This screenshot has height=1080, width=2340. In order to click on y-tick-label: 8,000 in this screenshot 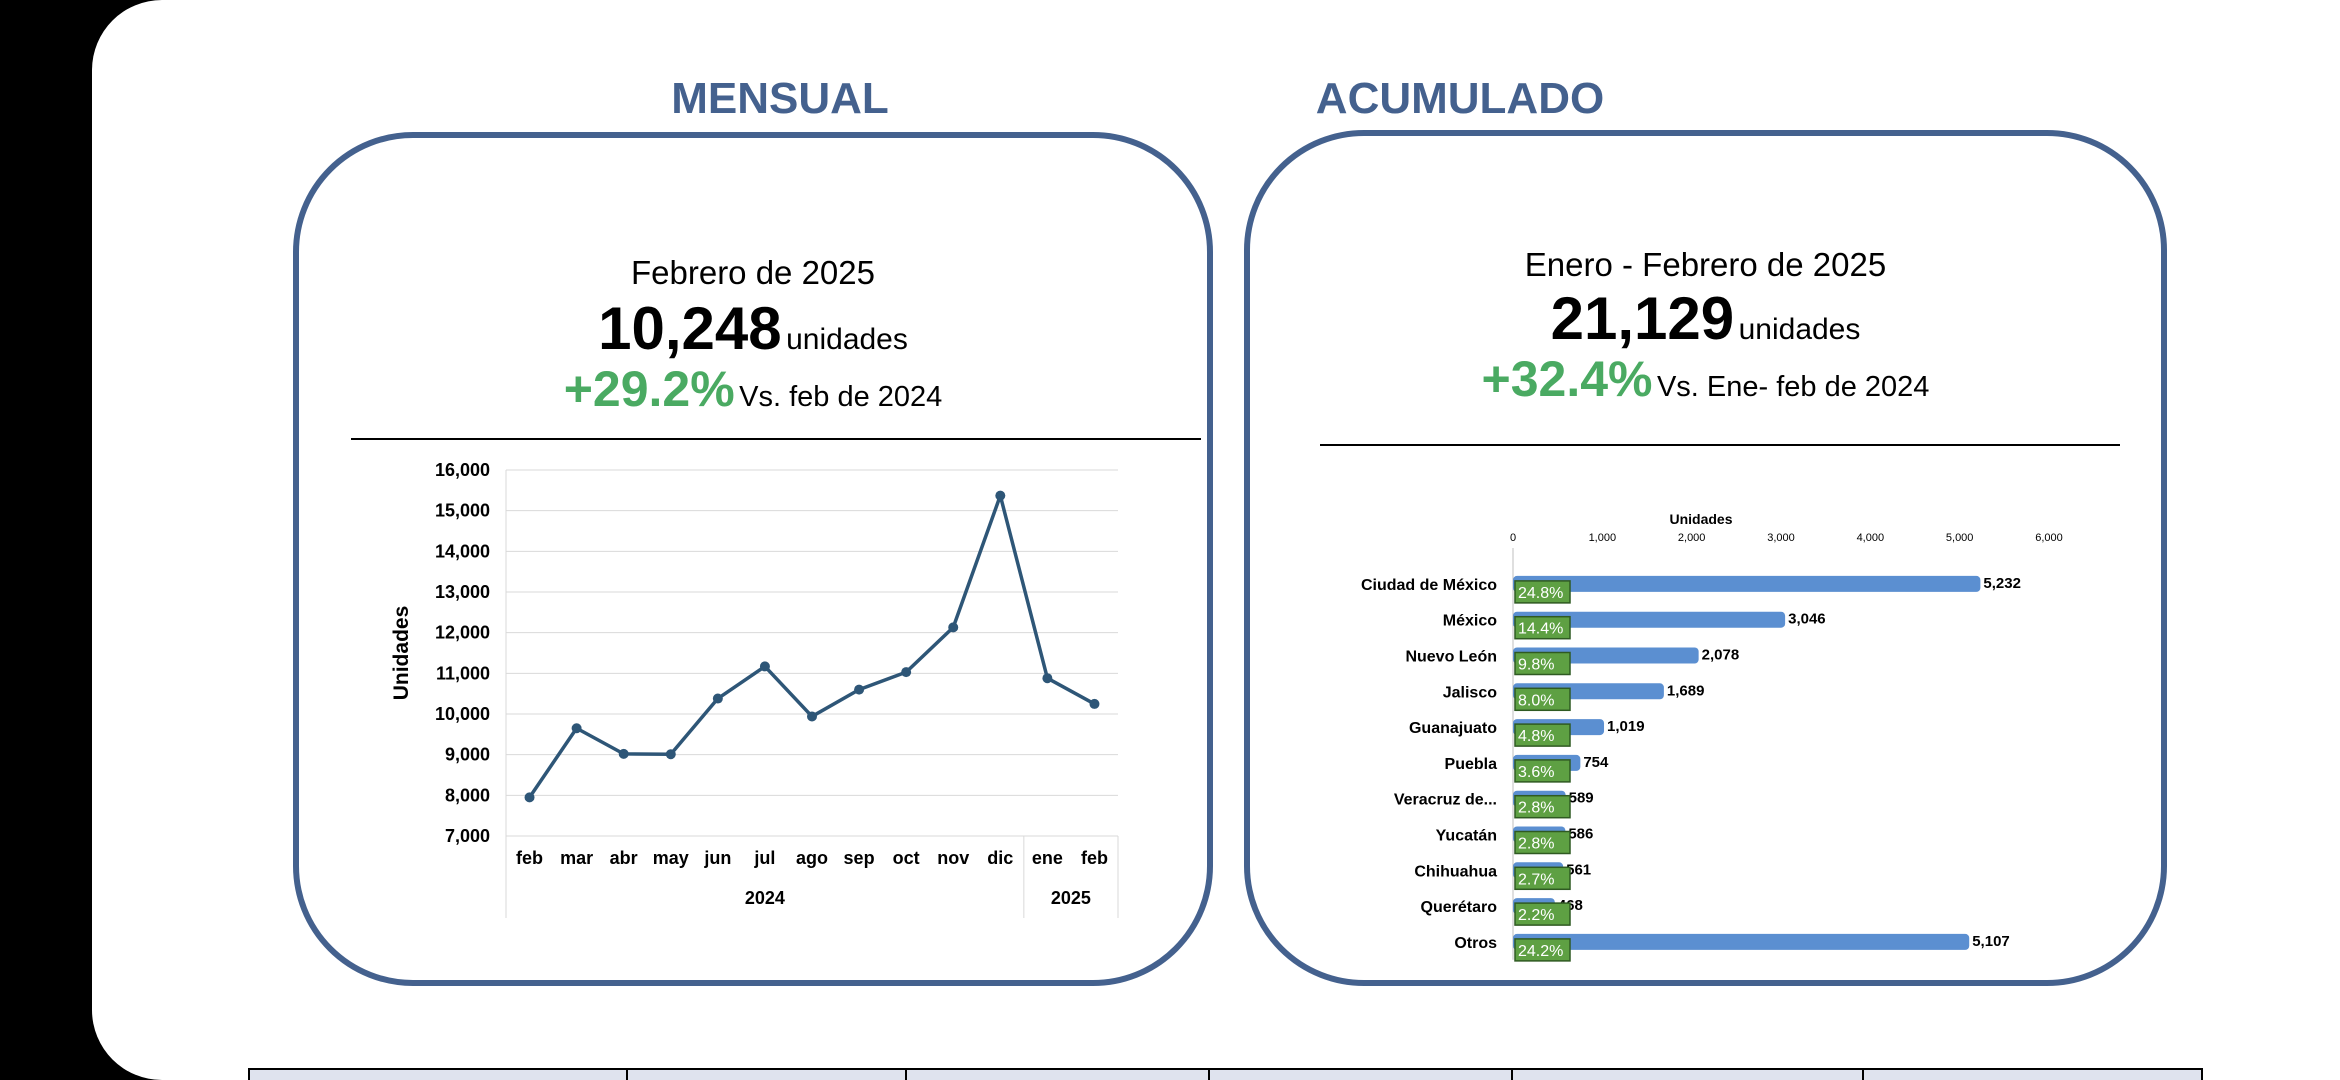, I will do `click(467, 795)`.